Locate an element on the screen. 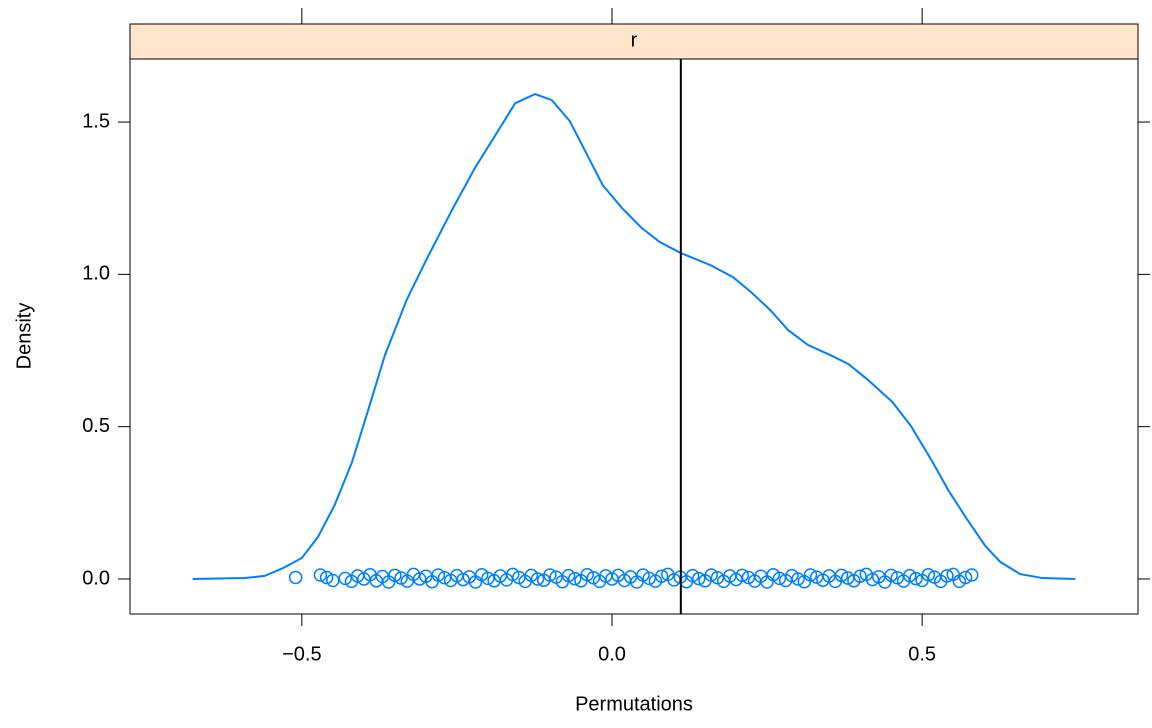 The height and width of the screenshot is (728, 1152). x-axis-label: Permutations is located at coordinates (634, 704).